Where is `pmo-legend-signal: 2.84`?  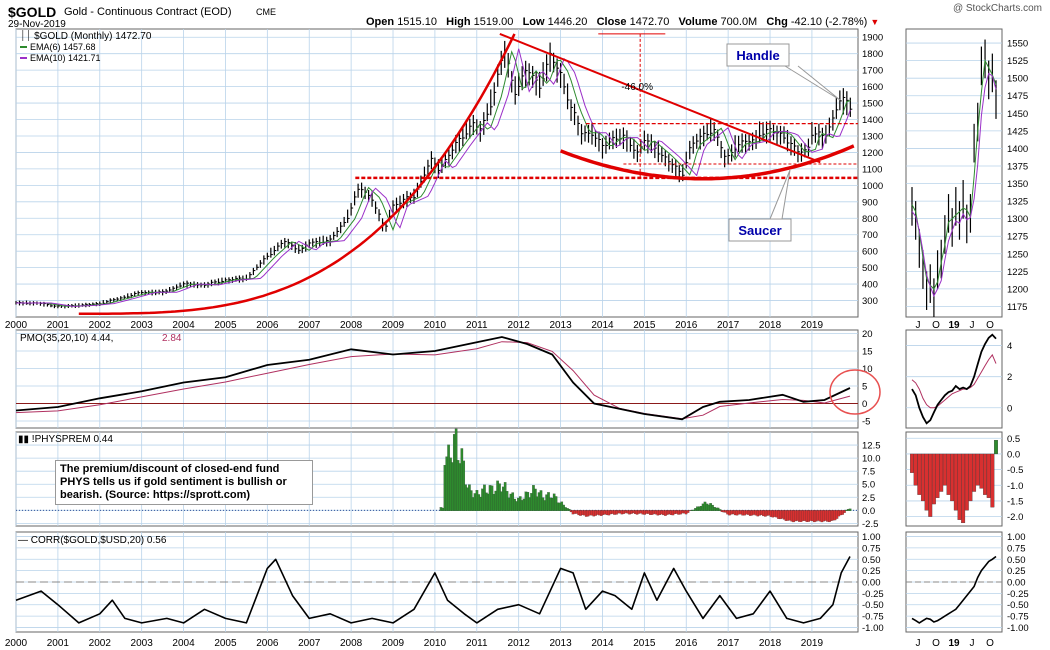 pmo-legend-signal: 2.84 is located at coordinates (172, 338).